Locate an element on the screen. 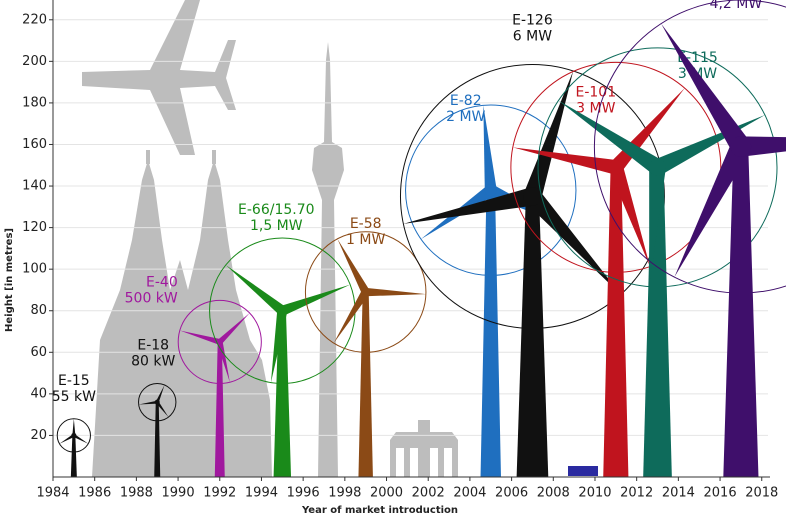  x-tick-label: 2004 is located at coordinates (469, 493).